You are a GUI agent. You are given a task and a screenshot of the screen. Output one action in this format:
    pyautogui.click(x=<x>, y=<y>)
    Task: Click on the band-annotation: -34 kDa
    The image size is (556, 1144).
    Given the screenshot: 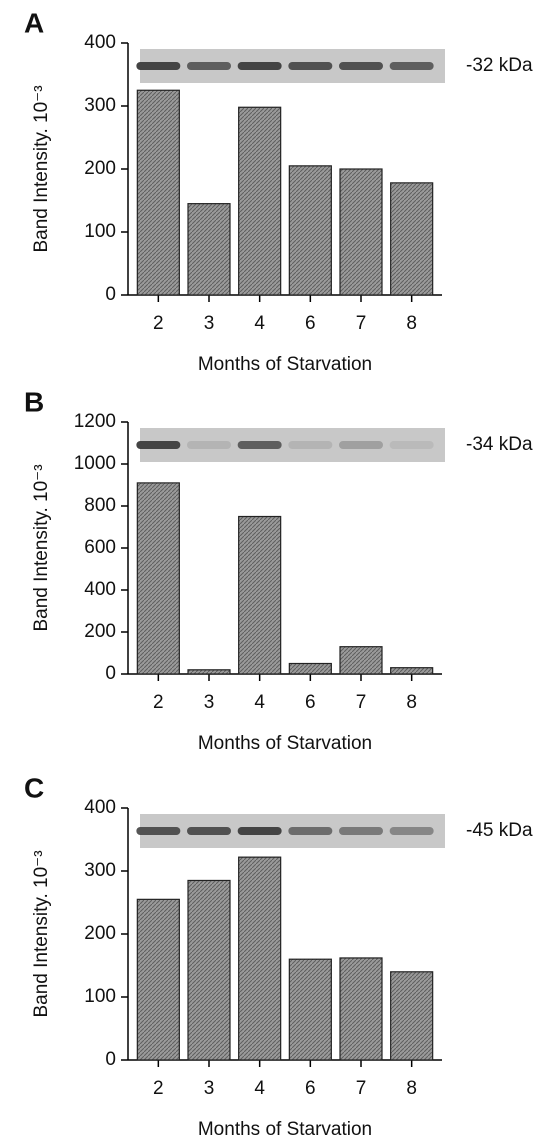 What is the action you would take?
    pyautogui.click(x=499, y=444)
    